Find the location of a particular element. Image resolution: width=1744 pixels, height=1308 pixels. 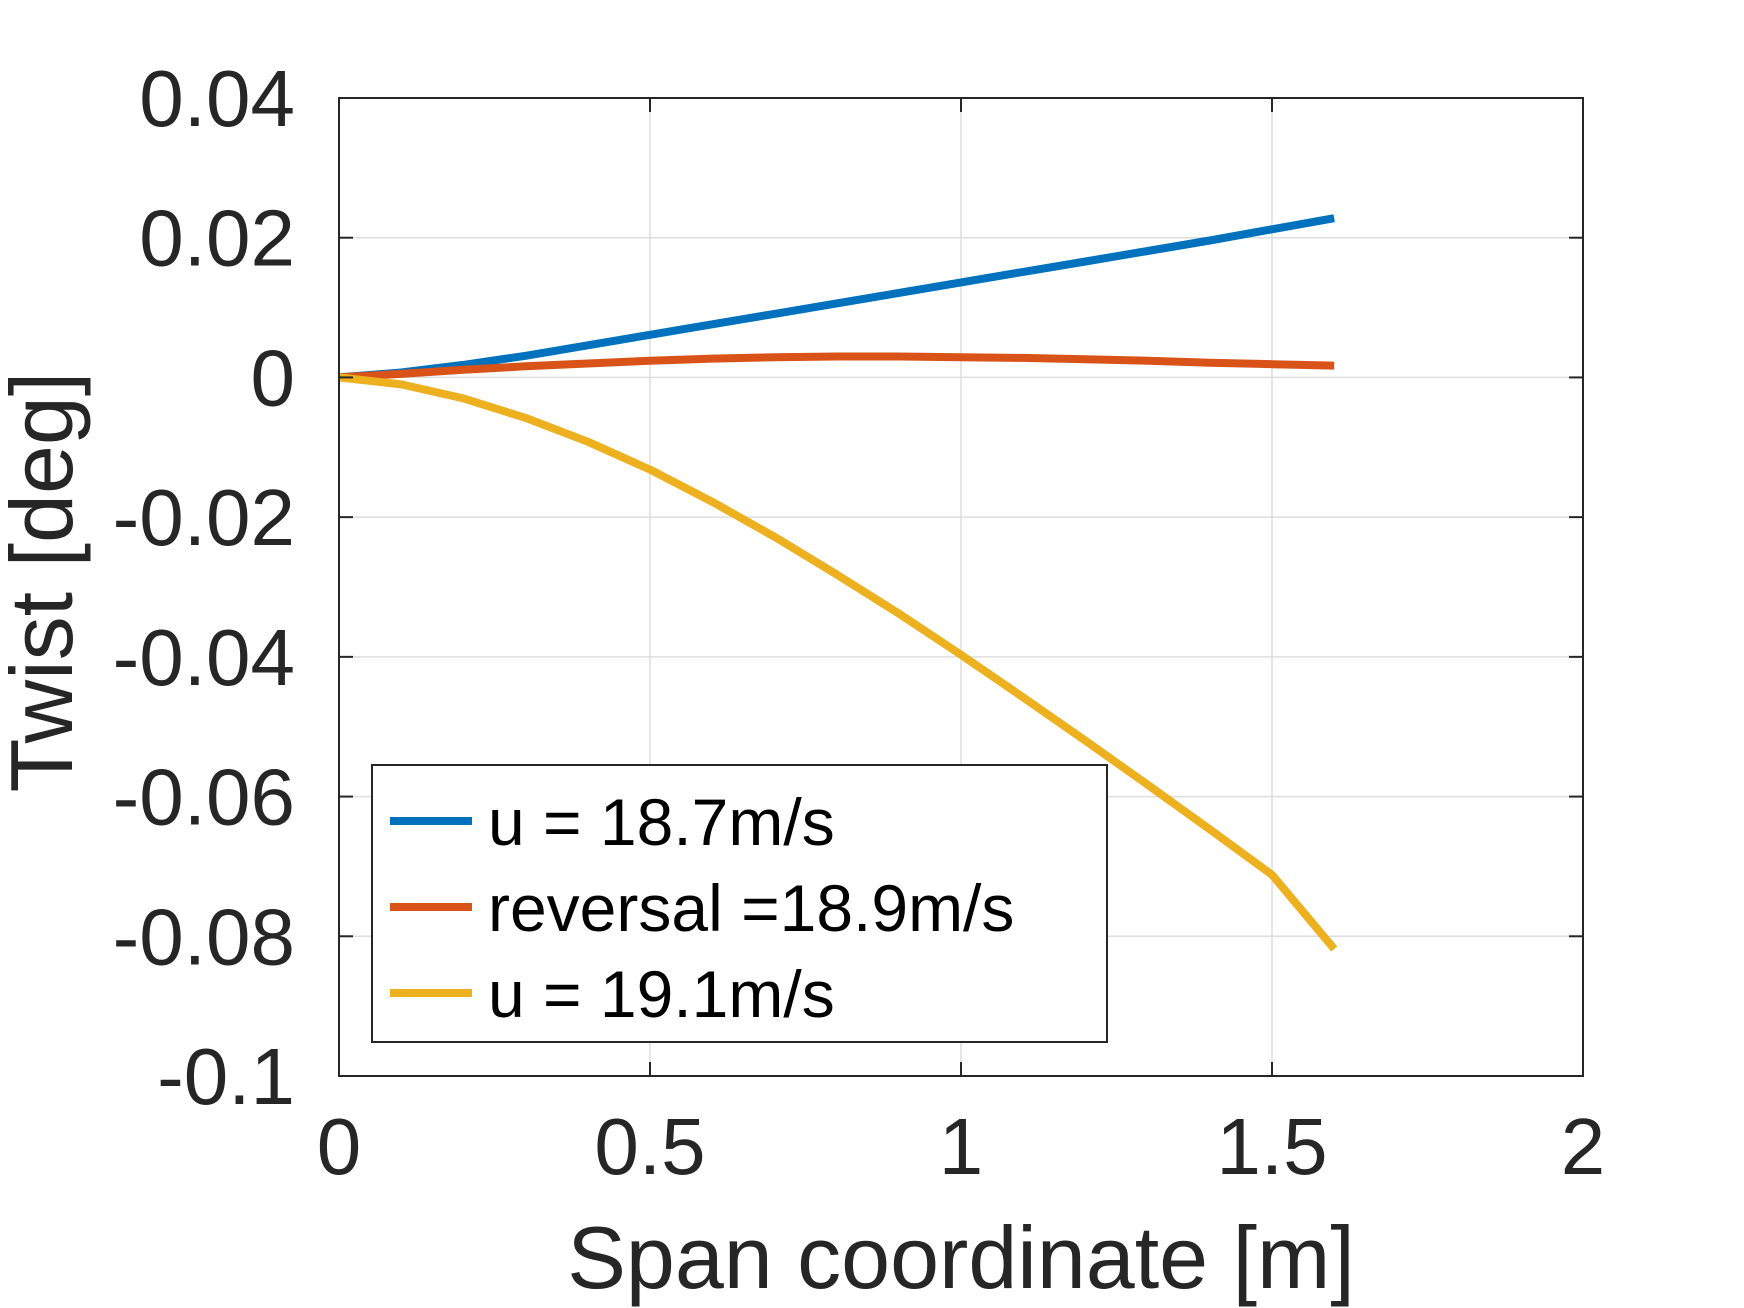

y-tick-label: -0.1 is located at coordinates (226, 1076).